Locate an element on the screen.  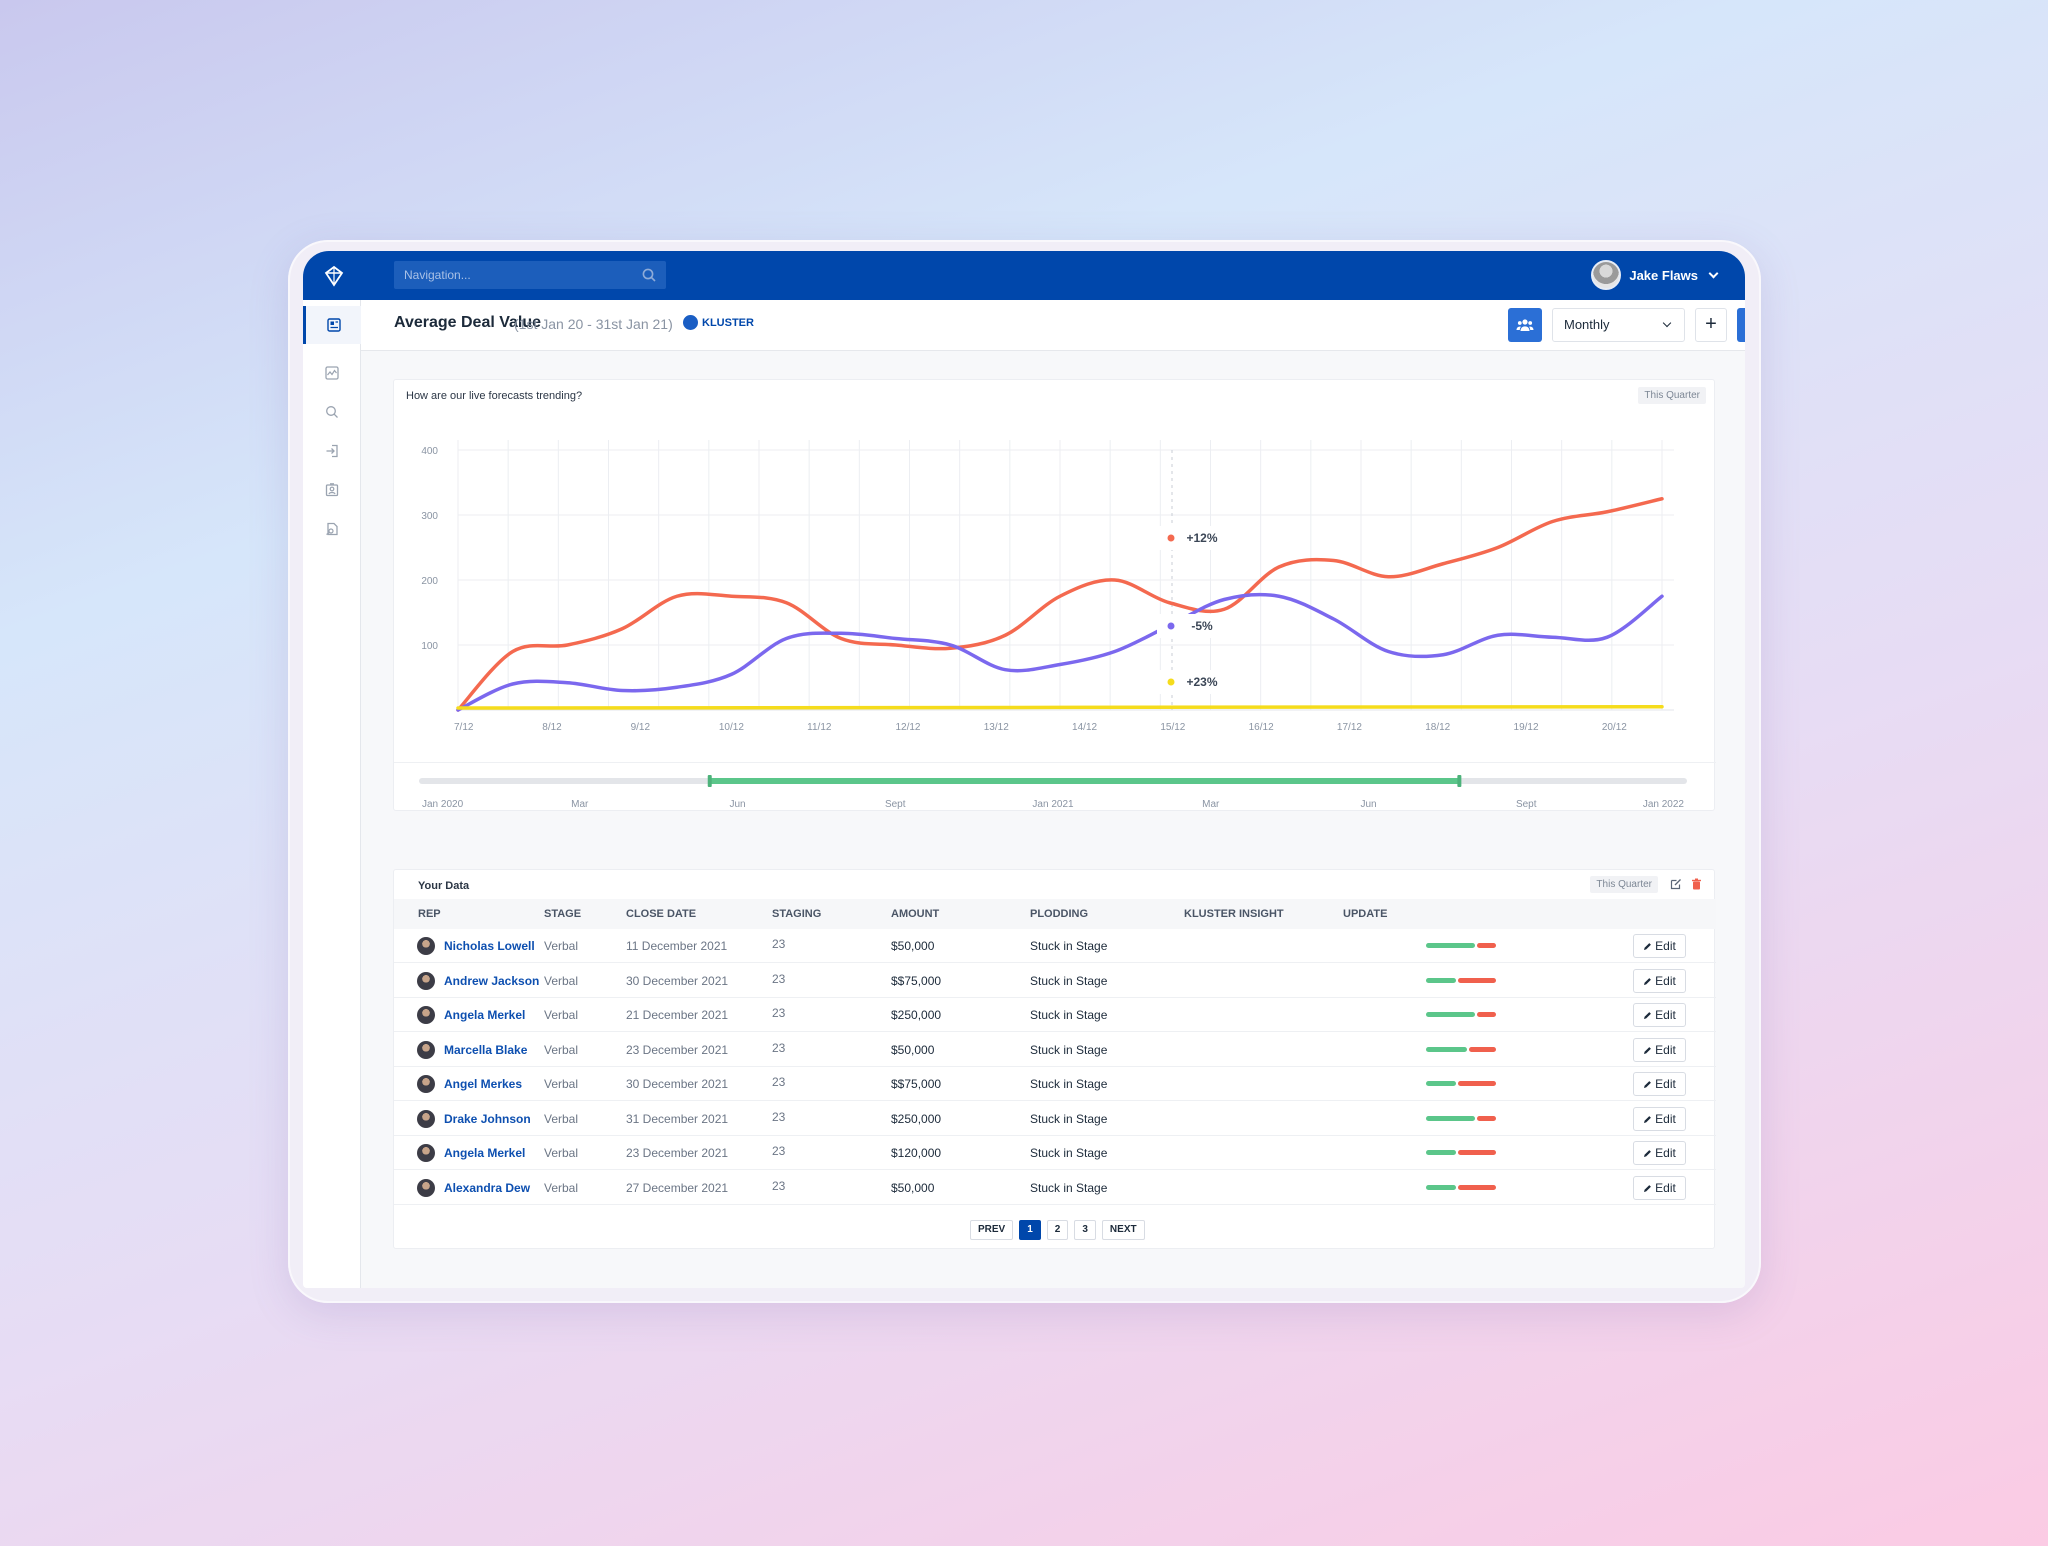
reports-icon is located at coordinates (332, 529).